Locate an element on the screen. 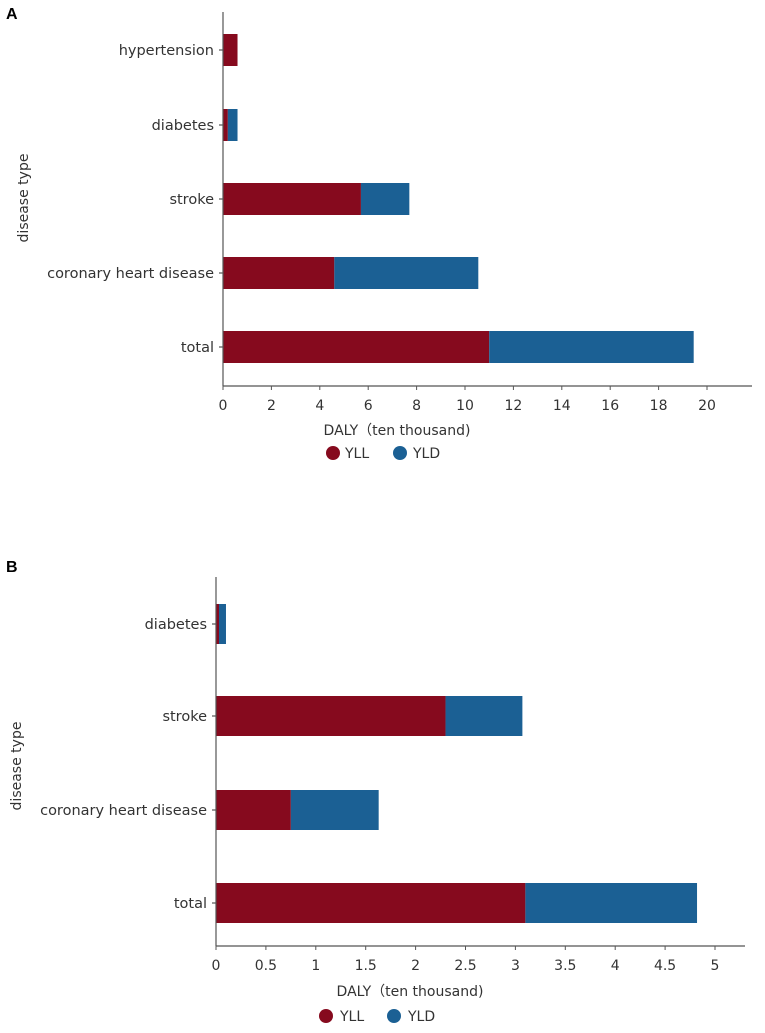 The height and width of the screenshot is (1033, 765). legend-marker-b-yll is located at coordinates (326, 1016).